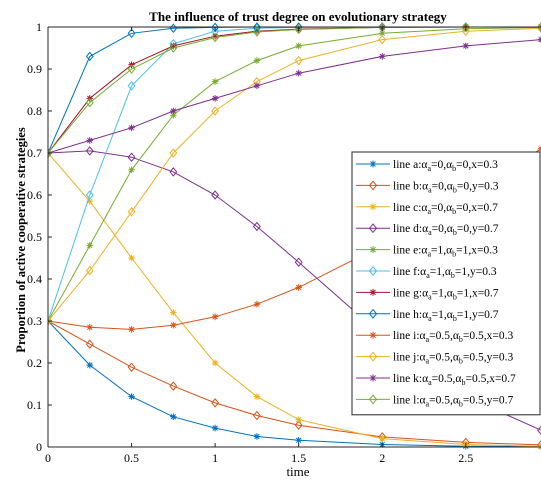 The image size is (541, 482). Describe the element at coordinates (434, 401) in the screenshot. I see `legend-entry: line l:αa=0.5,αb=0.5,y=0.7` at that location.